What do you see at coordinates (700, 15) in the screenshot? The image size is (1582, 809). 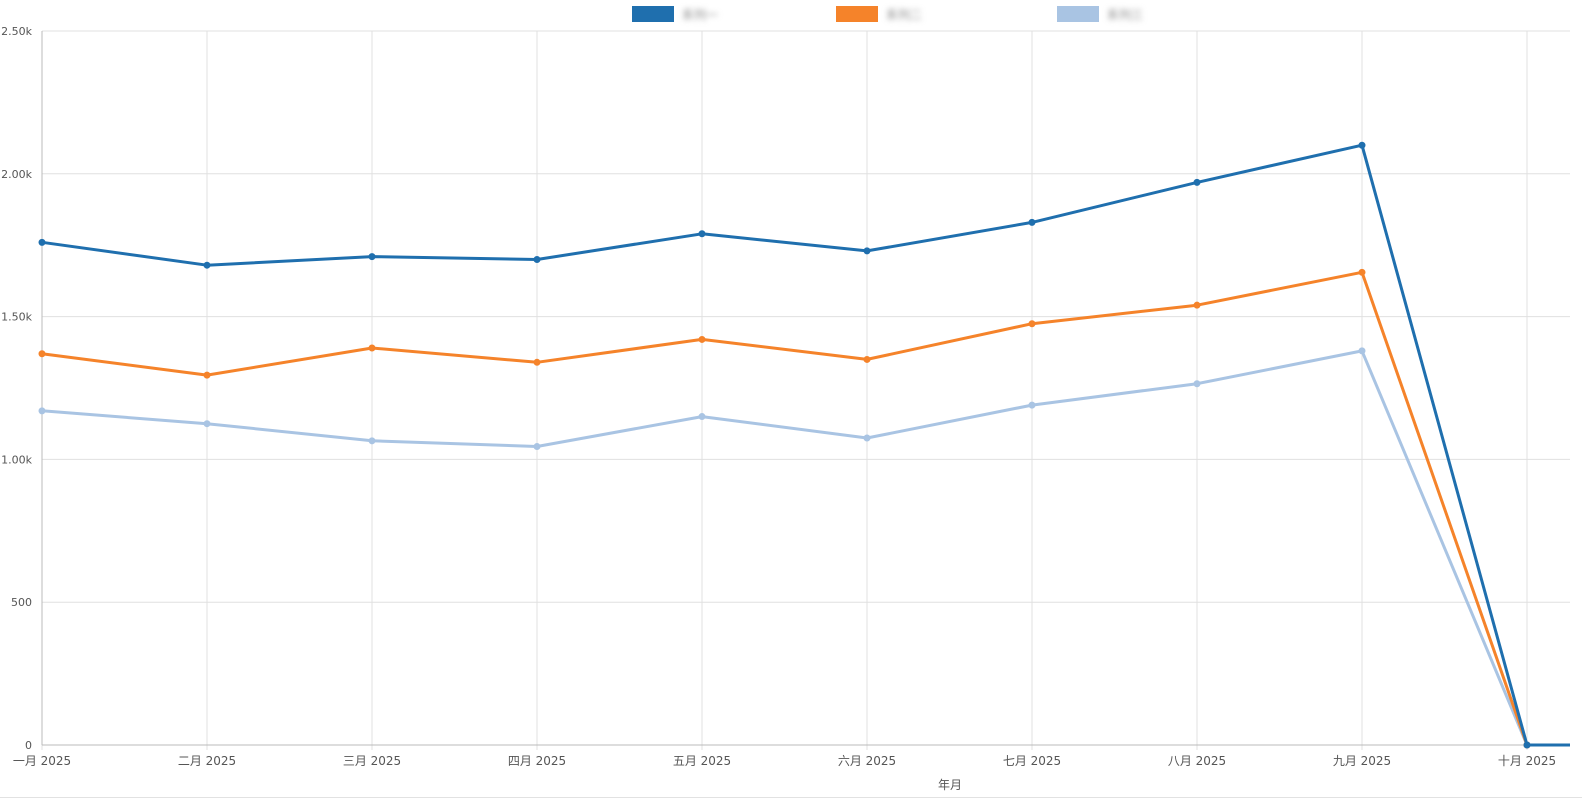 I see `legend-label: 系列一` at bounding box center [700, 15].